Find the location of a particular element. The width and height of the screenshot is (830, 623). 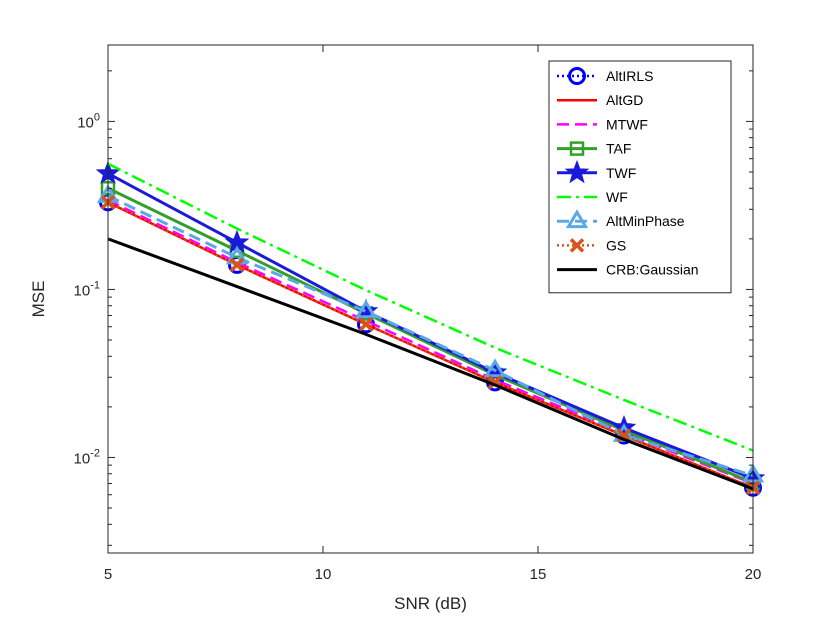

y-tick-label: 10⁰ is located at coordinates (88, 121).